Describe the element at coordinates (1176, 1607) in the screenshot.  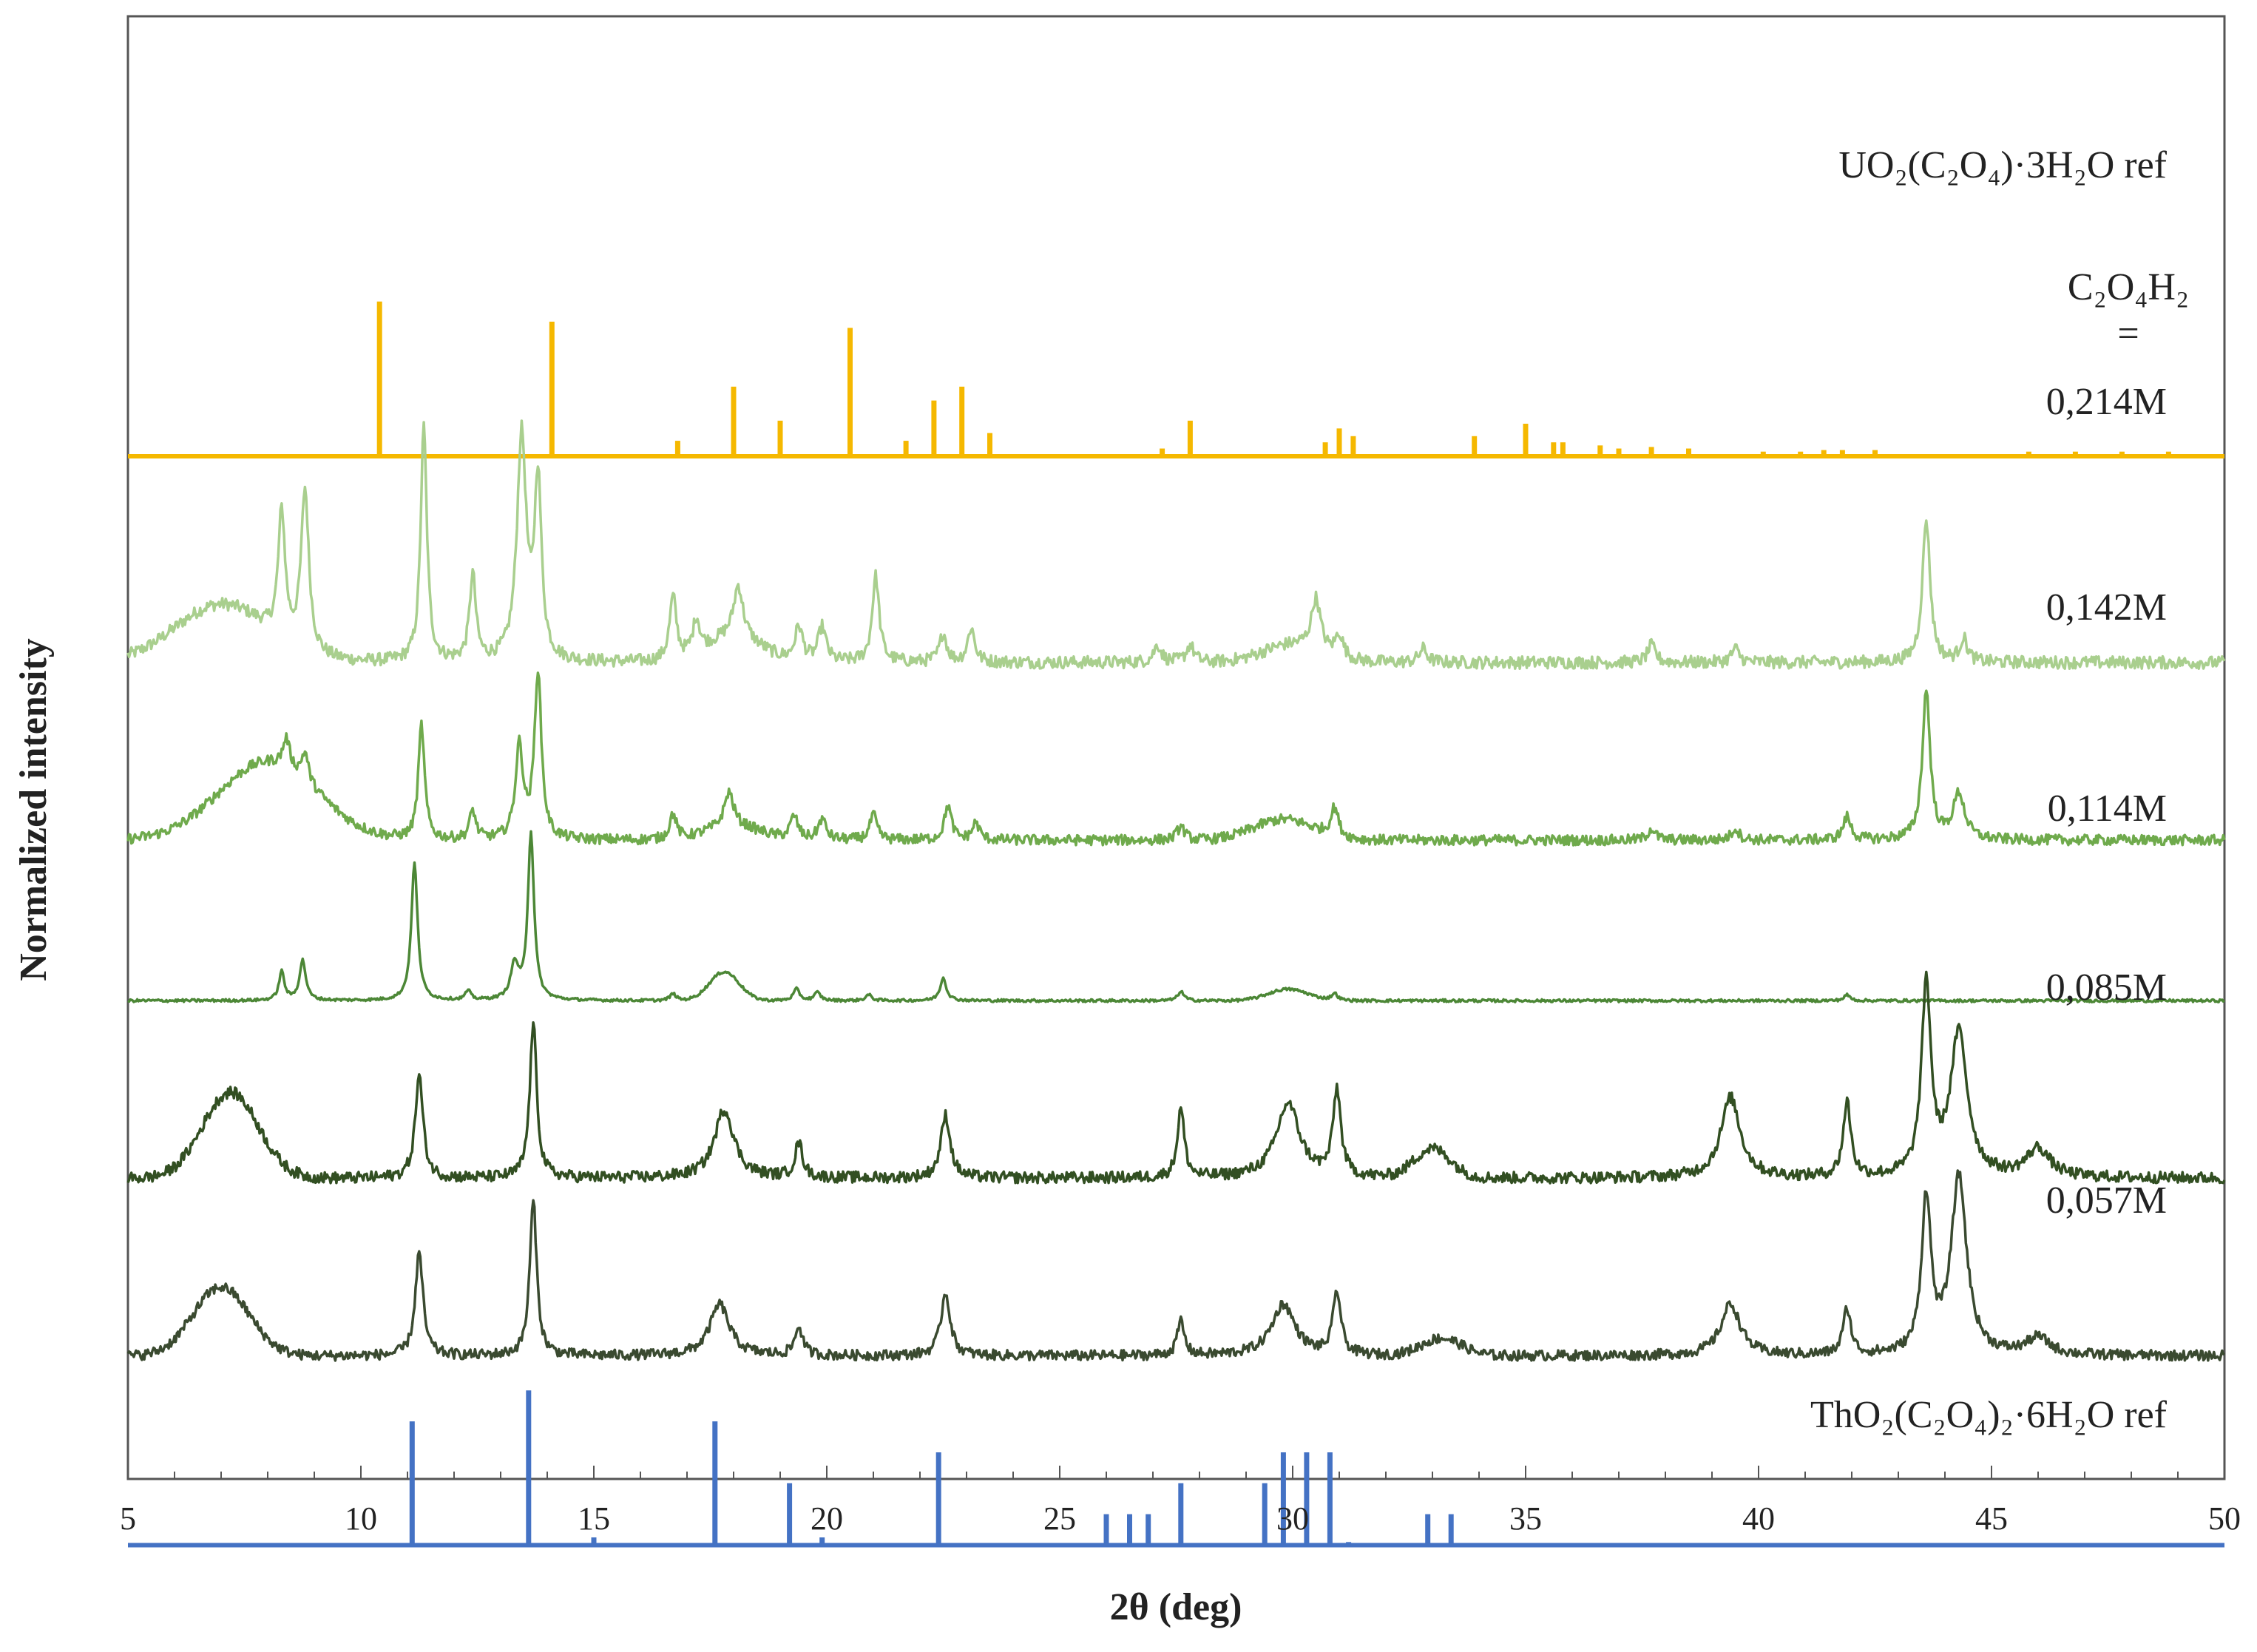
I see `x-axis-title: 2θ (deg)` at that location.